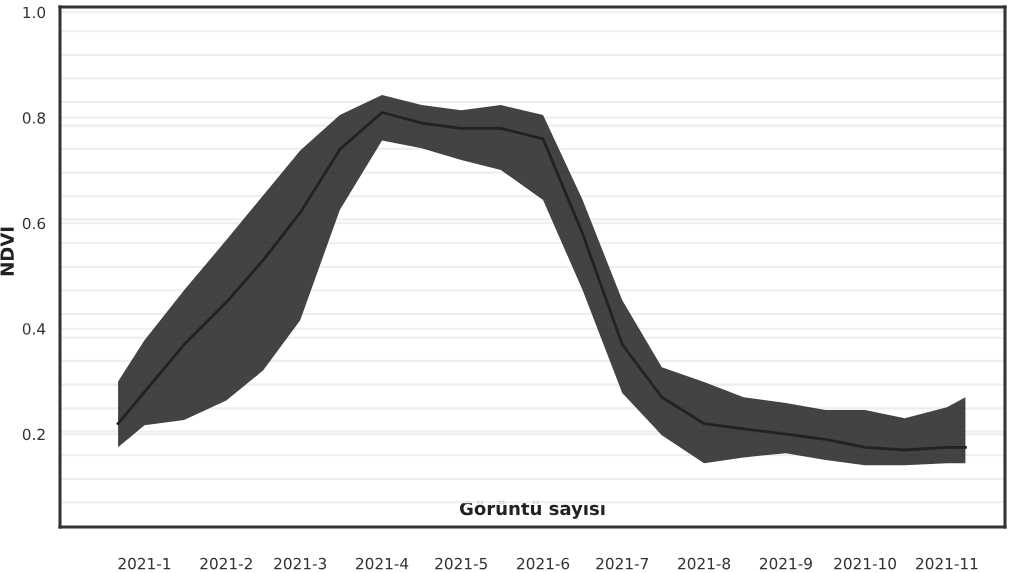  Describe the element at coordinates (144, 563) in the screenshot. I see `x-tick-label: 2021-1` at that location.